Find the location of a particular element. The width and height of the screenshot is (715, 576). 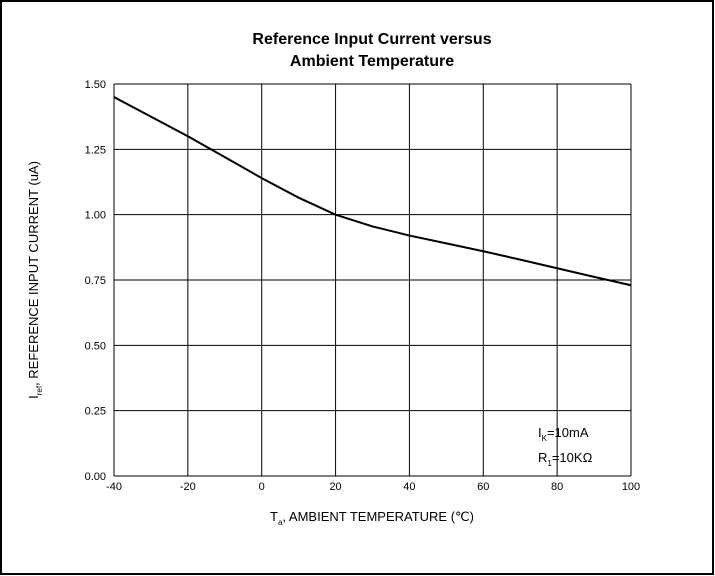

y-axis-label: Iref, REFERENCE INPUT CURRENT (uA) is located at coordinates (35, 280).